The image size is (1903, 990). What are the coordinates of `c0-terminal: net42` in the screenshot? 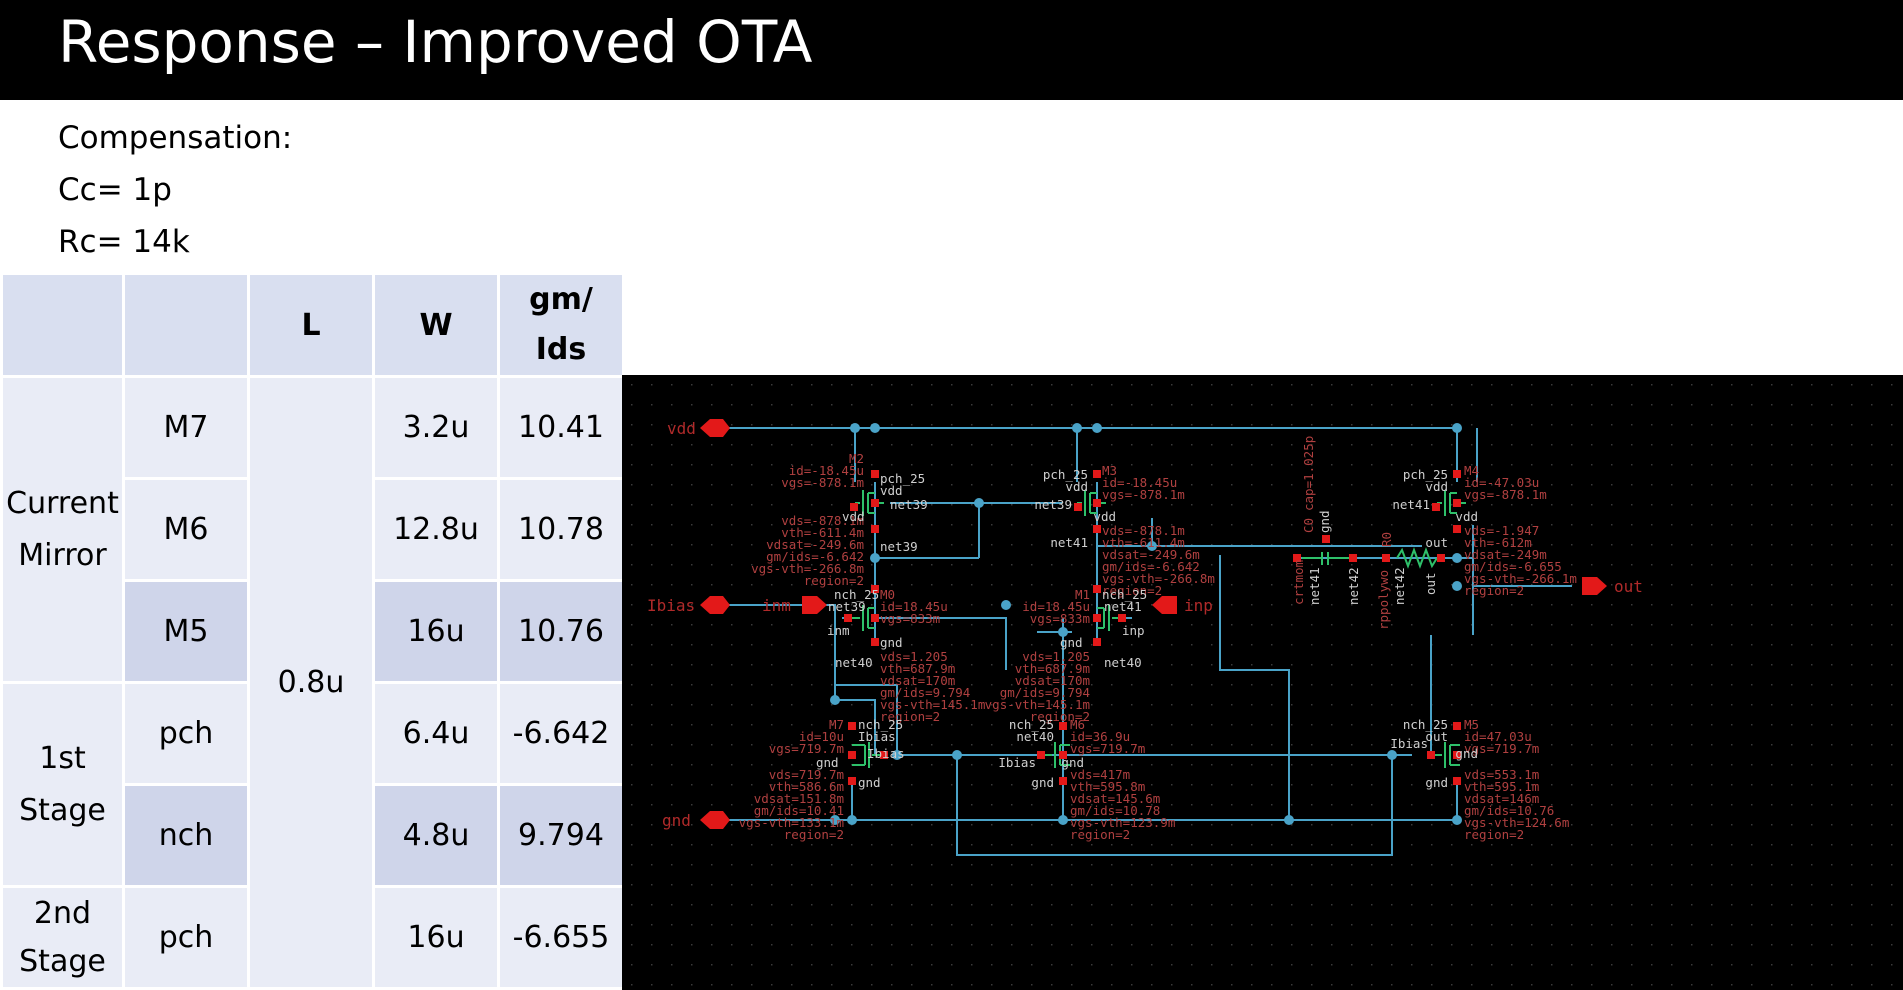 It's located at (1353, 586).